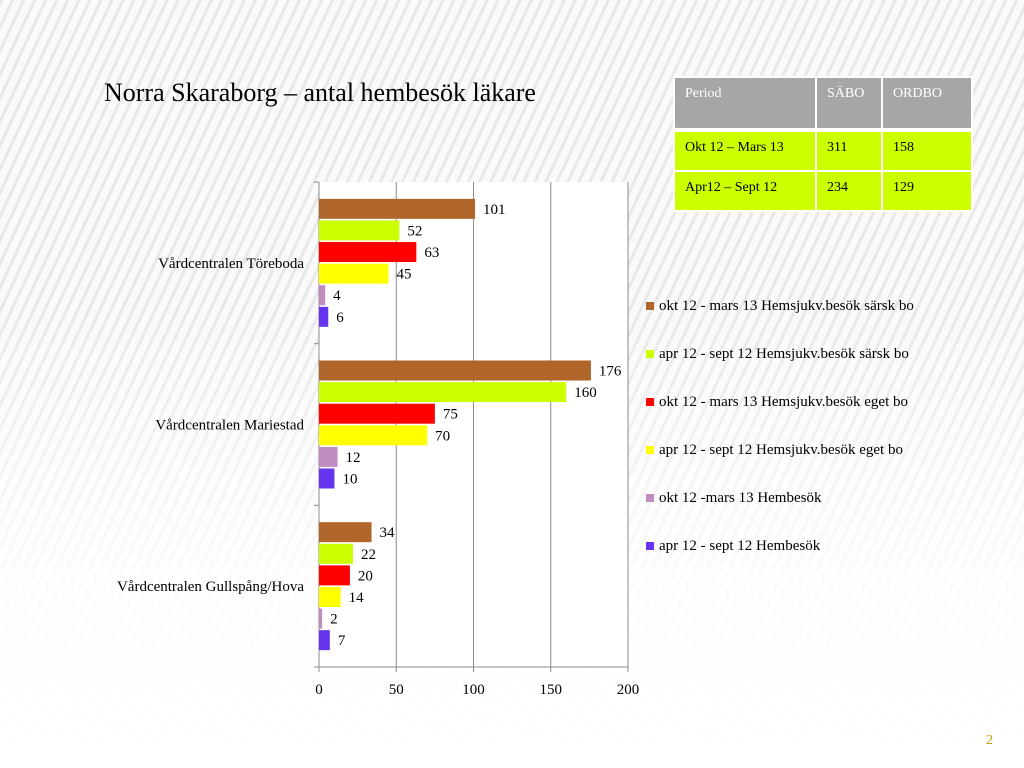  What do you see at coordinates (786, 306) in the screenshot?
I see `legend-label: okt 12 - mars 13 Hemsjukv.besök särsk bo` at bounding box center [786, 306].